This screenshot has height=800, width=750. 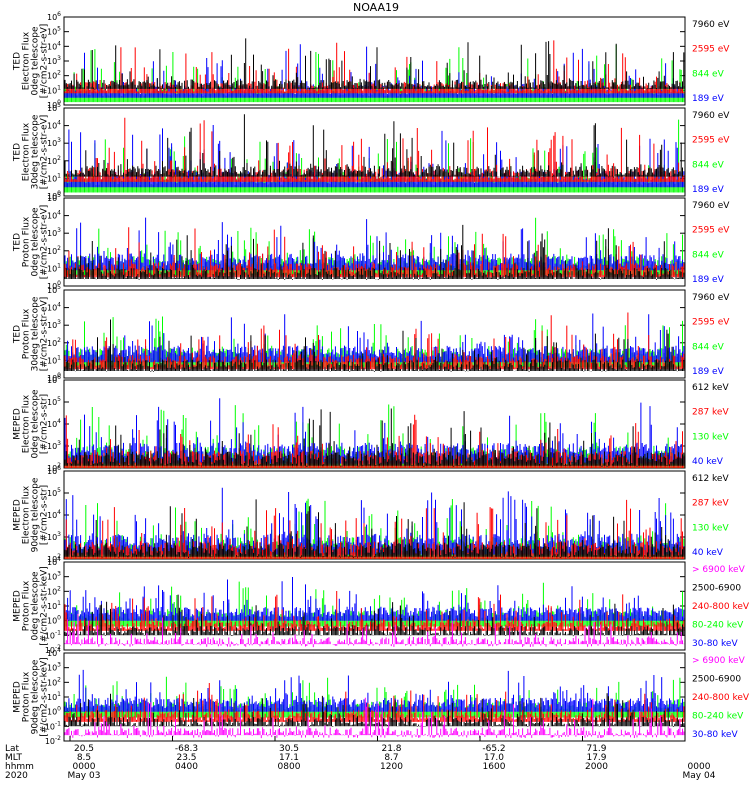 What do you see at coordinates (19, 767) in the screenshot?
I see `x-row-label: hhmm` at bounding box center [19, 767].